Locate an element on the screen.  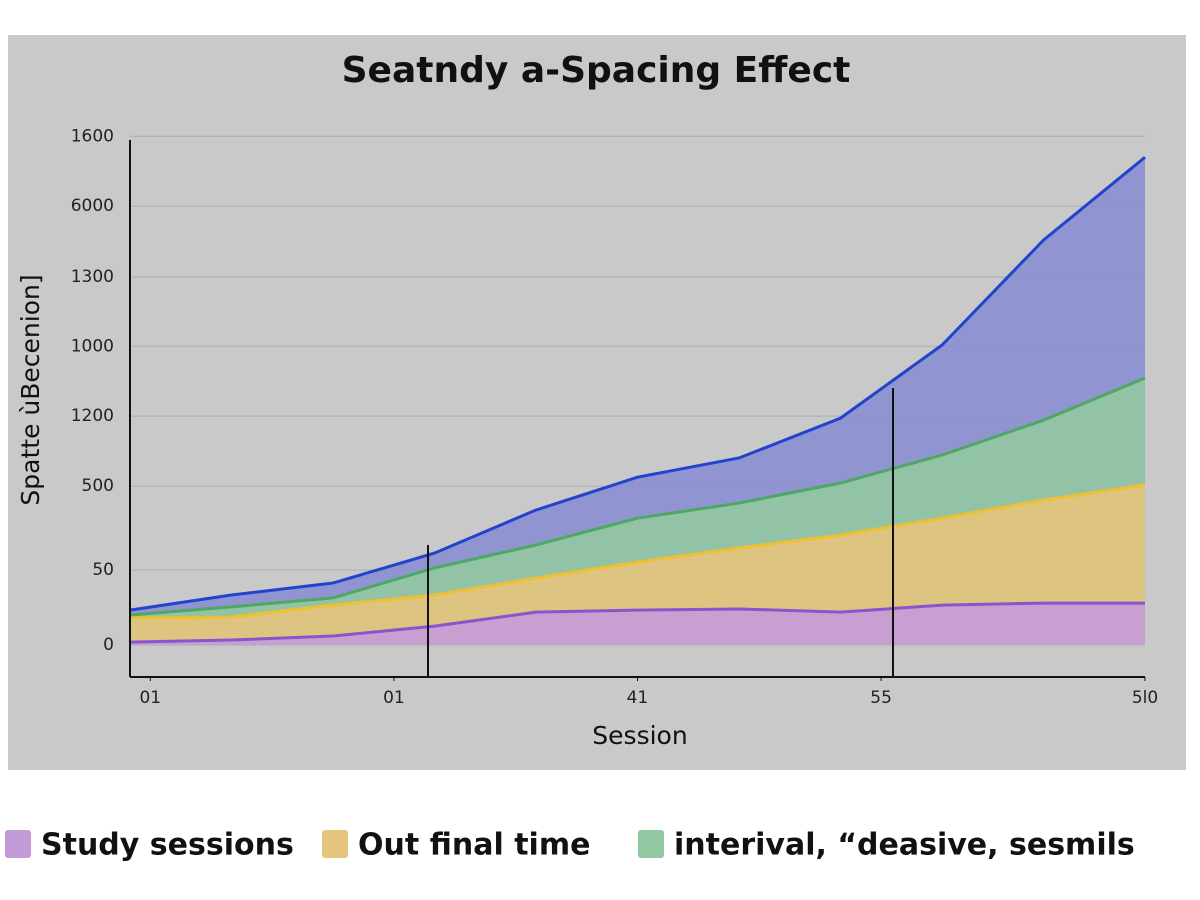
legend-label: interival, “deasive, sesmils is located at coordinates (904, 845).